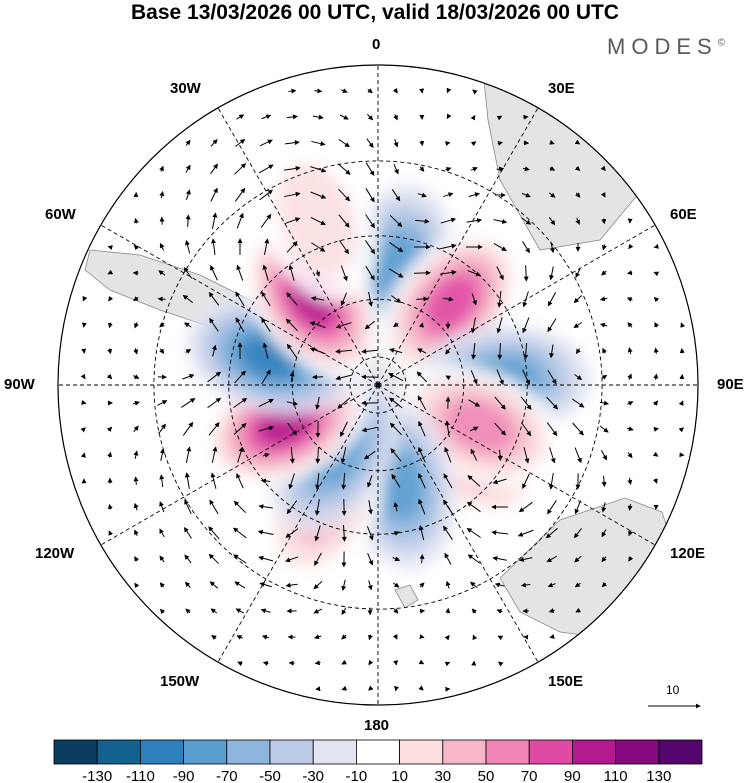  I want to click on colorbar-tick-label: -50, so click(270, 775).